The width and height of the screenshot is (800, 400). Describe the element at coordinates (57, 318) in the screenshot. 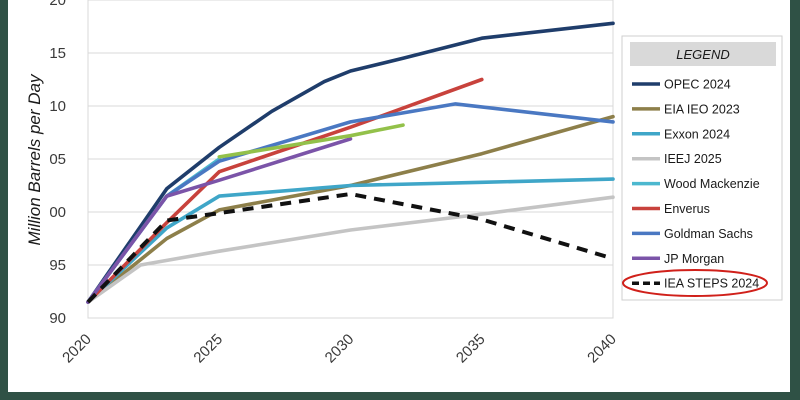

I see `y-tick-label: 90` at that location.